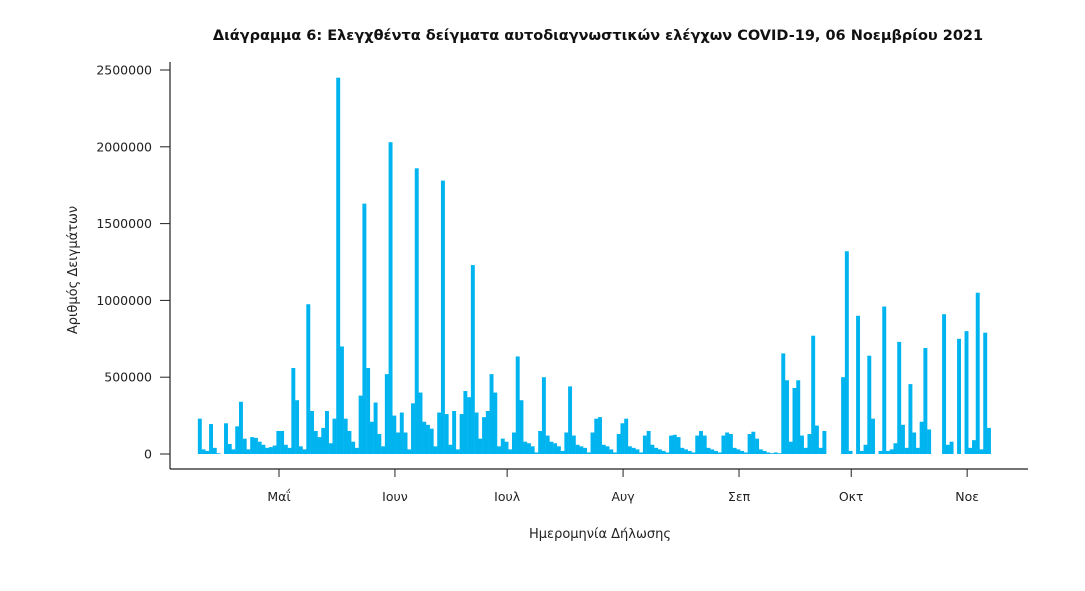  What do you see at coordinates (278, 496) in the screenshot?
I see `x-tick-label: Μαΐ` at bounding box center [278, 496].